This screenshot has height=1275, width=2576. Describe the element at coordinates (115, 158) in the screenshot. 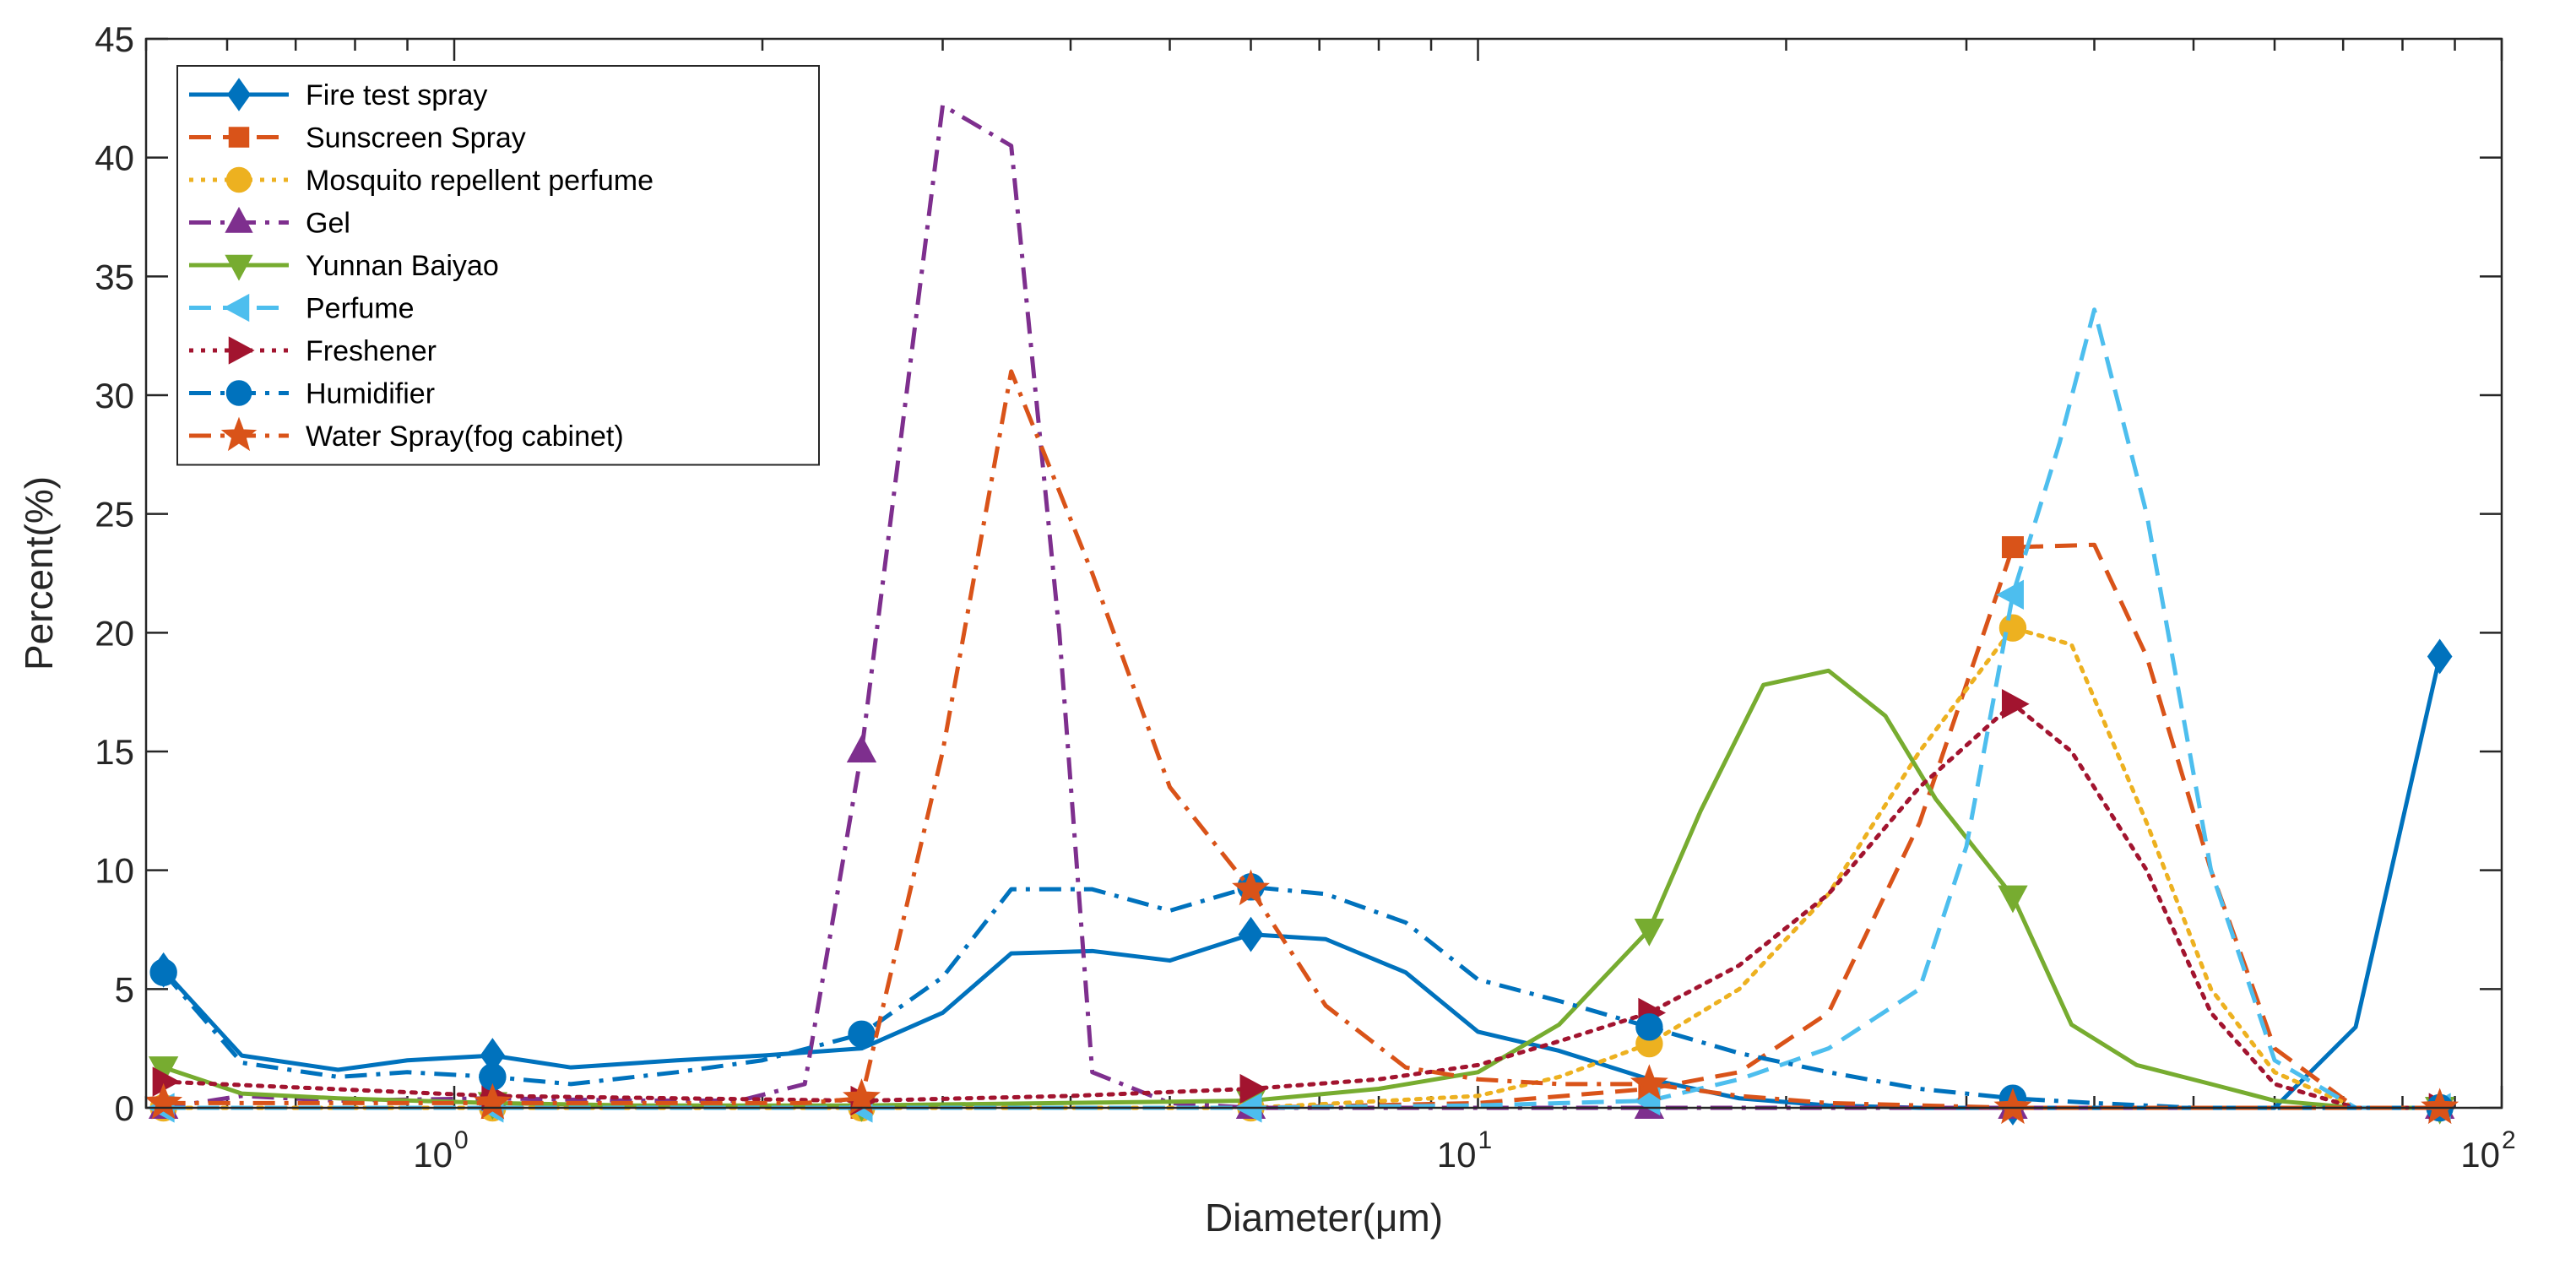

I see `y-tick-label: 40` at that location.